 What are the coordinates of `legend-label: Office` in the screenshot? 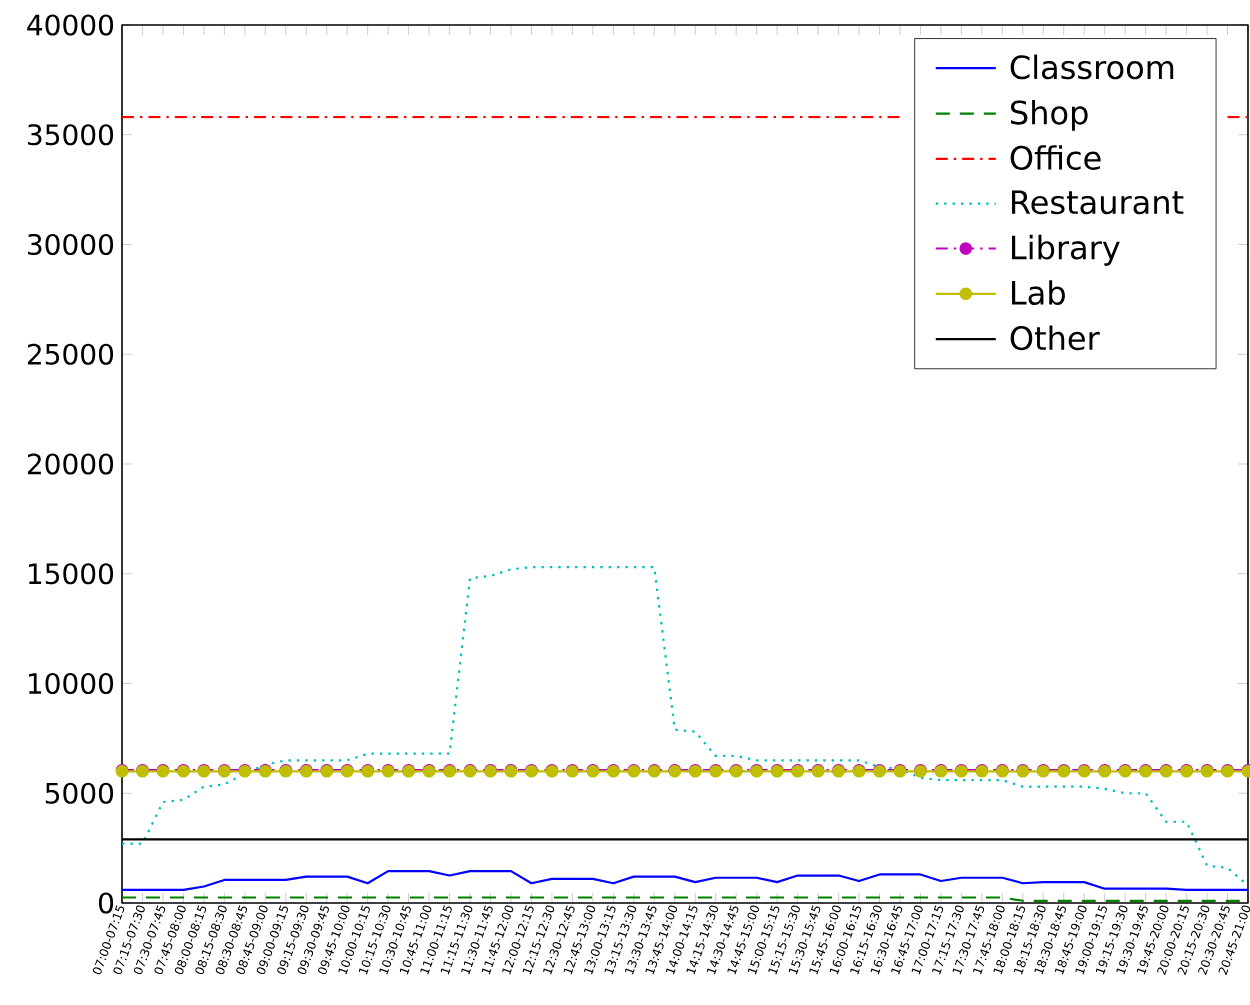 It's located at (1055, 157).